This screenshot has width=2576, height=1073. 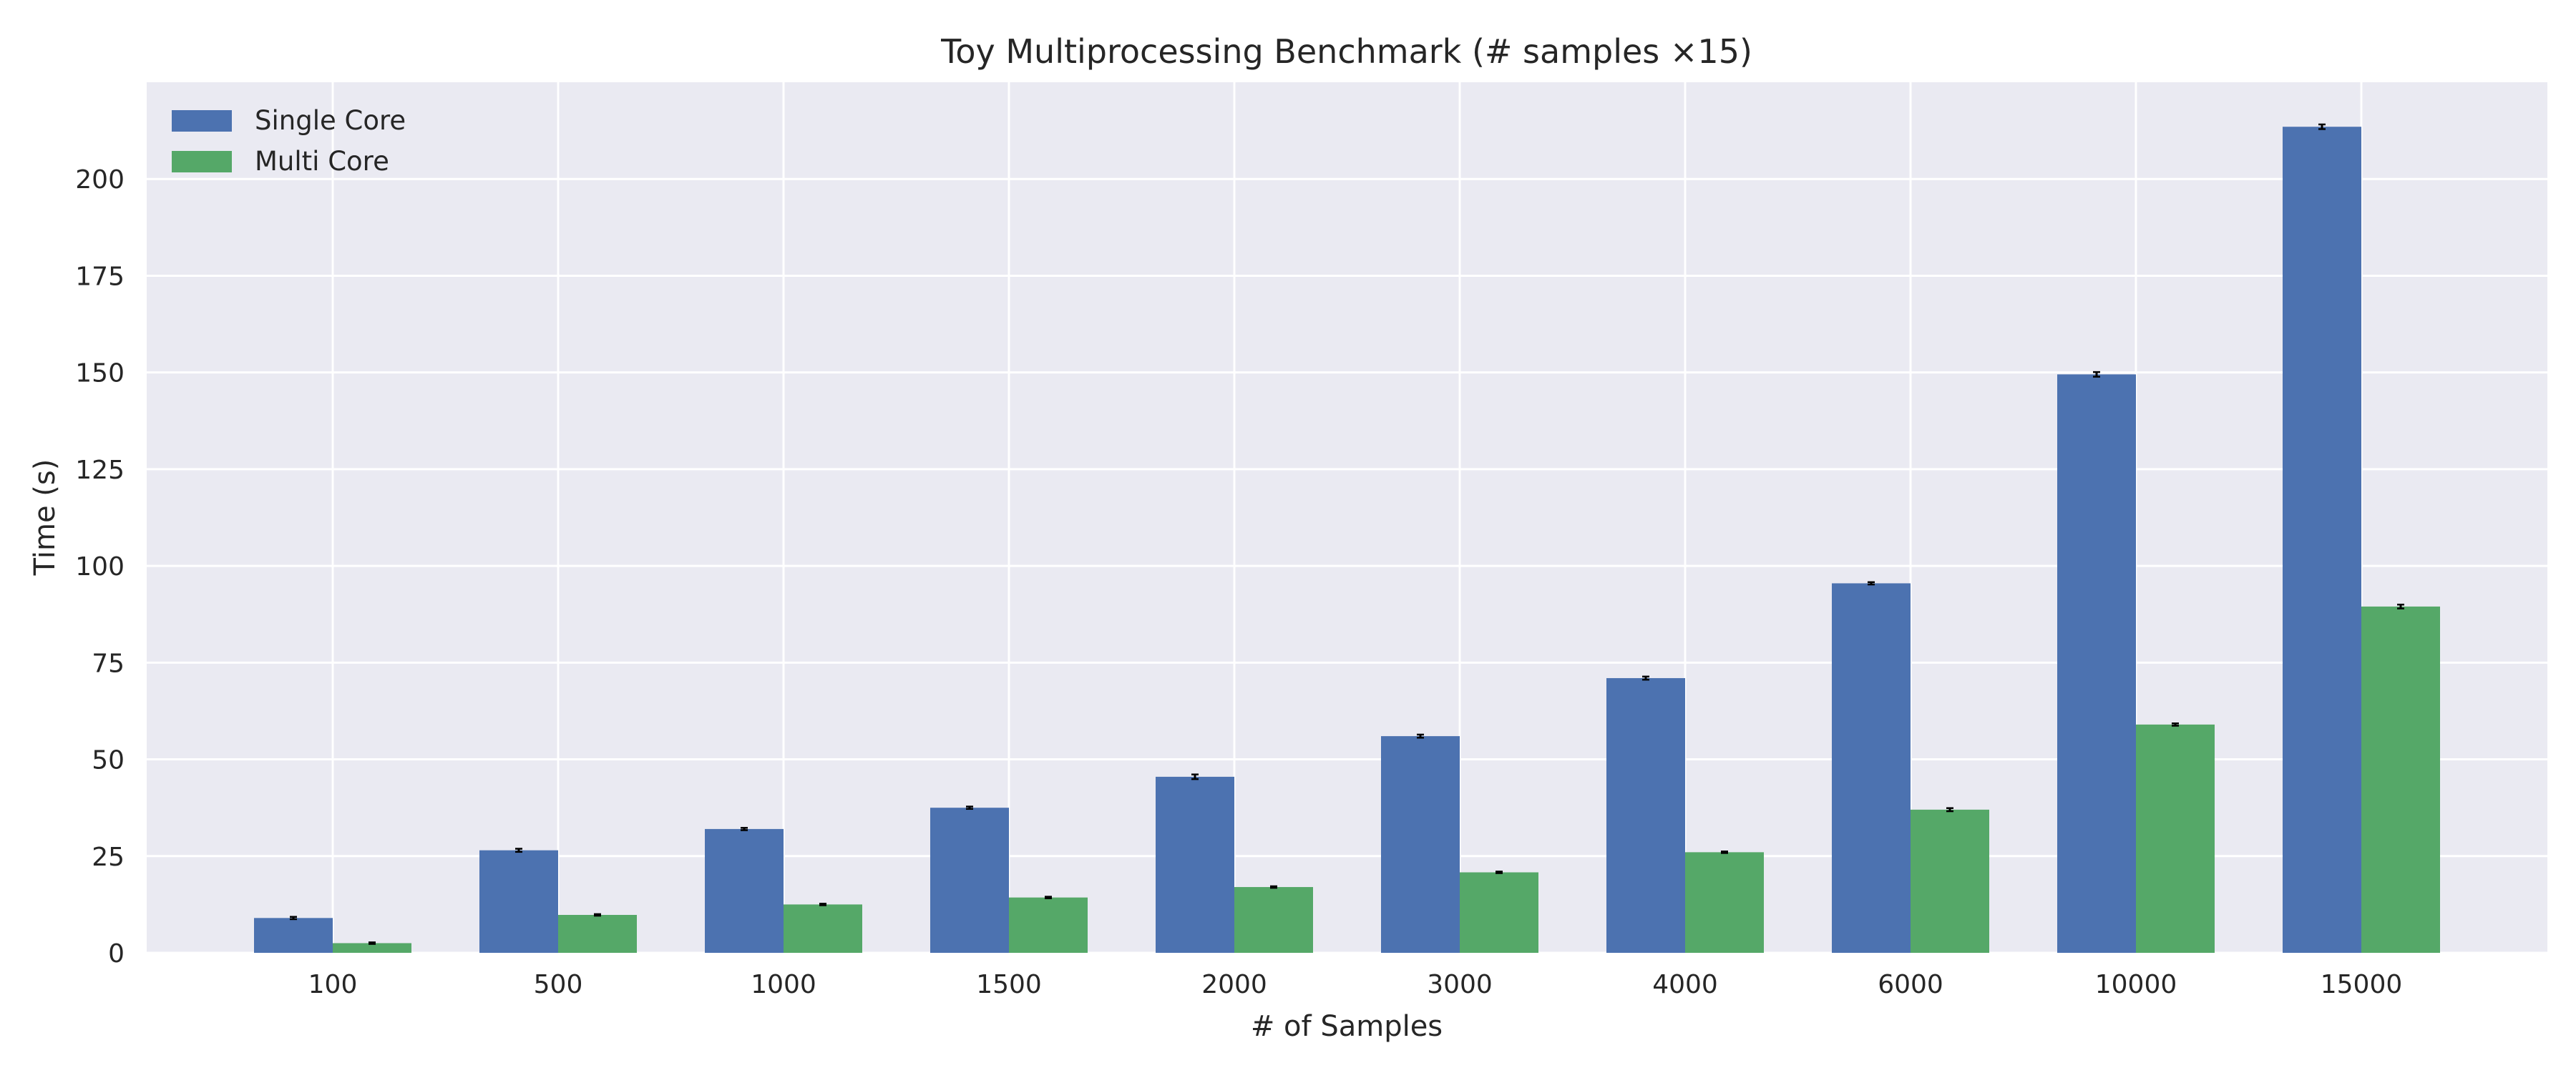 I want to click on x-tick-label: 15000, so click(x=2362, y=984).